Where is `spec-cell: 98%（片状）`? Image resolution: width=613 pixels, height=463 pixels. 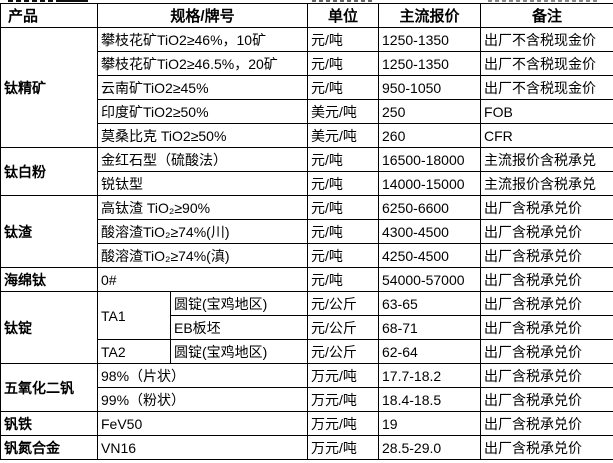 spec-cell: 98%（片状） is located at coordinates (202, 375).